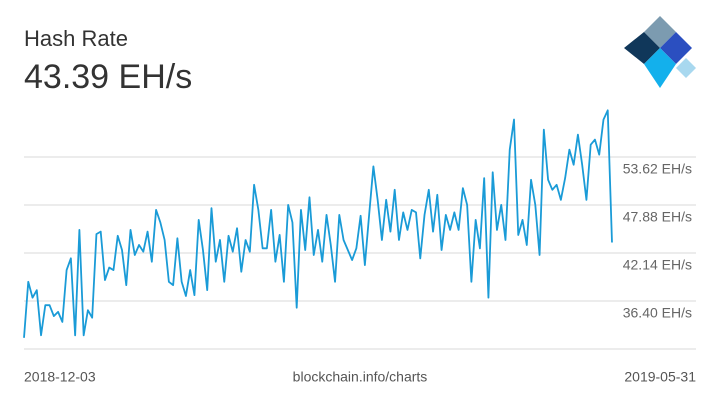  Describe the element at coordinates (76, 38) in the screenshot. I see `chart-title: Hash Rate` at that location.